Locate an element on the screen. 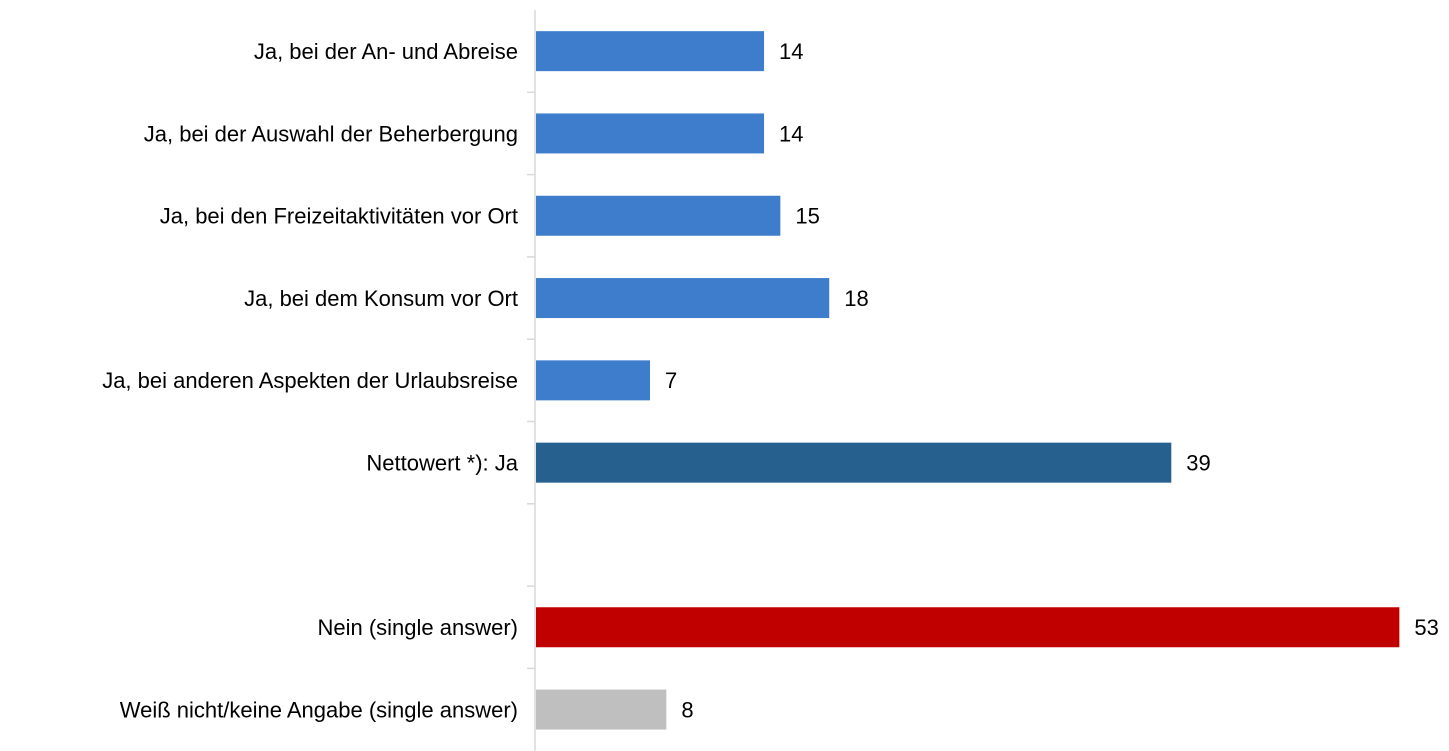 The height and width of the screenshot is (751, 1449). category-label: Weiß nicht/keine Angabe (single answer) is located at coordinates (319, 709).